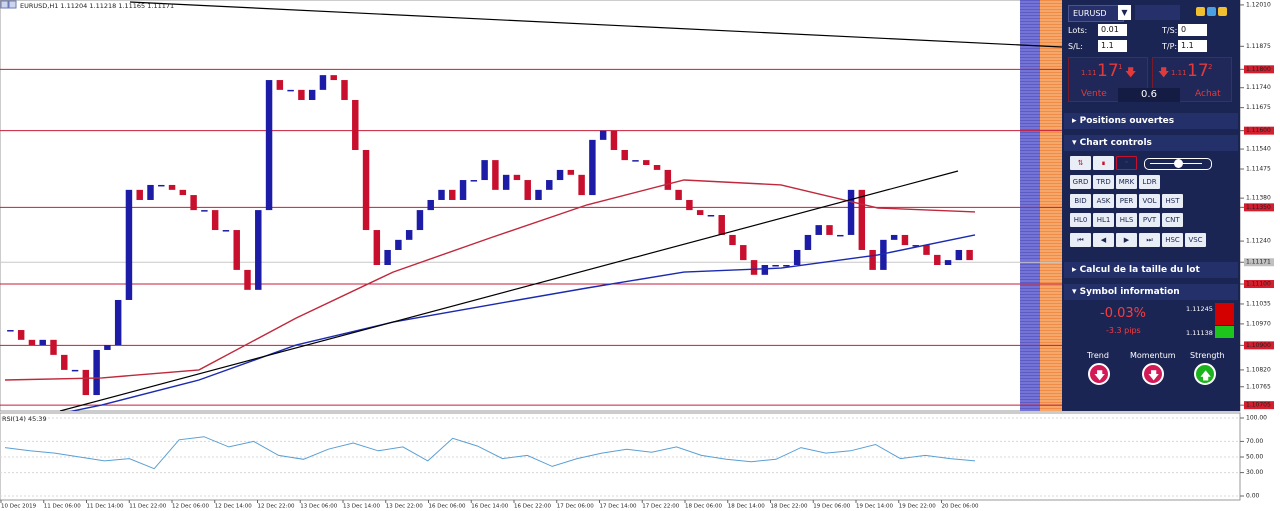 Image resolution: width=1280 pixels, height=511 pixels. I want to click on tp-input: 1.1, so click(1192, 46).